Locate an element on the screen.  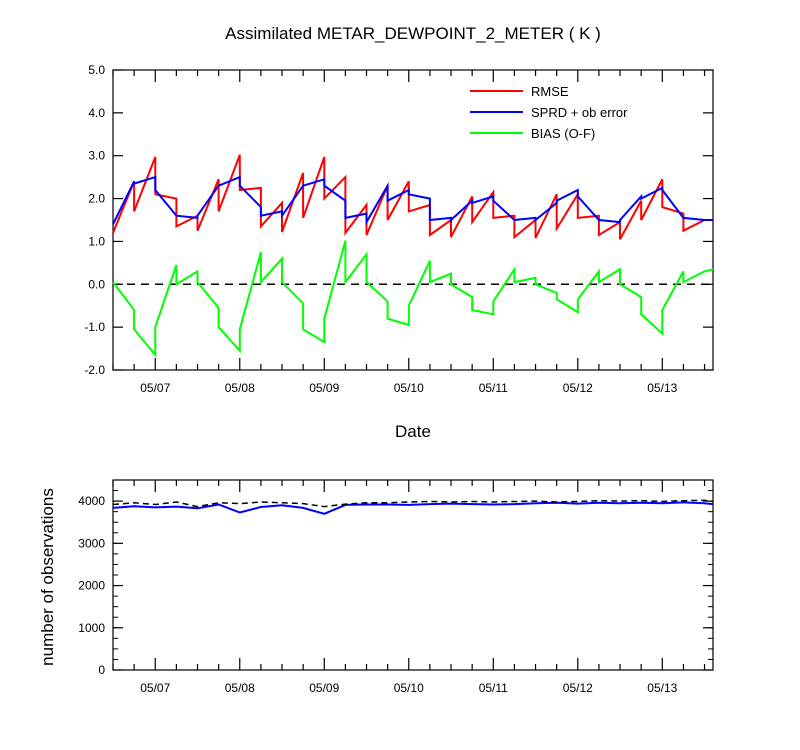
y-tick-label: 0 is located at coordinates (101, 670).